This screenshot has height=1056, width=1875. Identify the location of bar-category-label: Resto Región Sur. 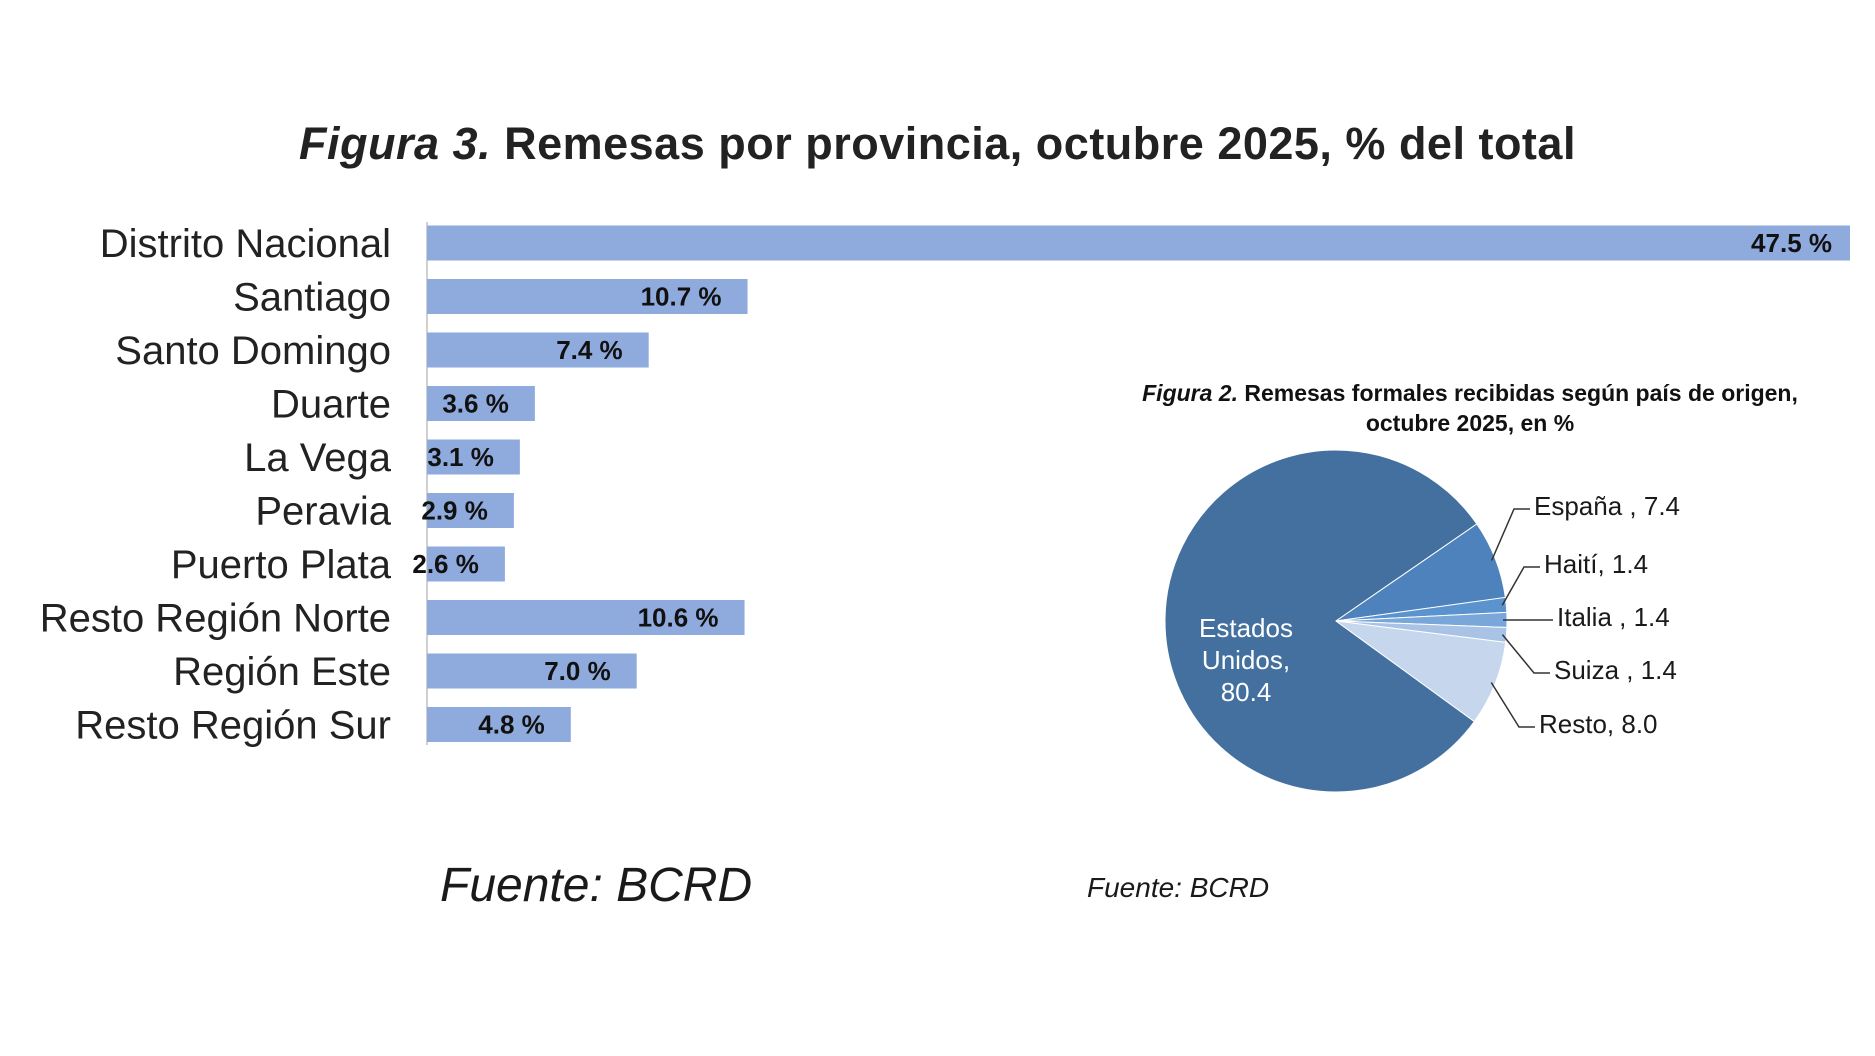
(233, 726).